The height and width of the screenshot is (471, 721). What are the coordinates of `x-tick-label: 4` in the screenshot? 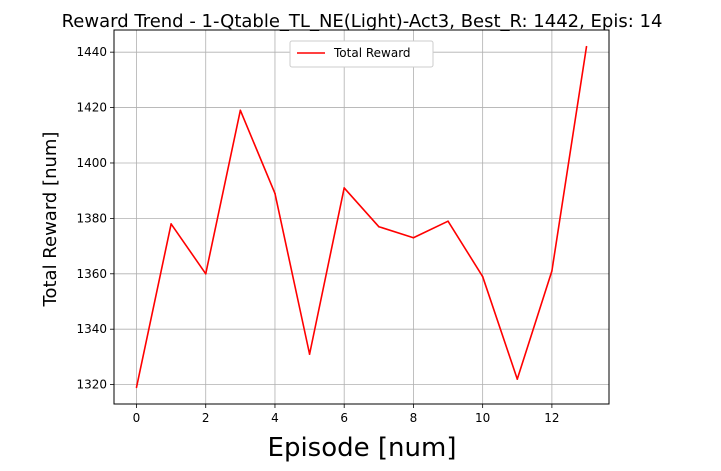 It's located at (275, 418).